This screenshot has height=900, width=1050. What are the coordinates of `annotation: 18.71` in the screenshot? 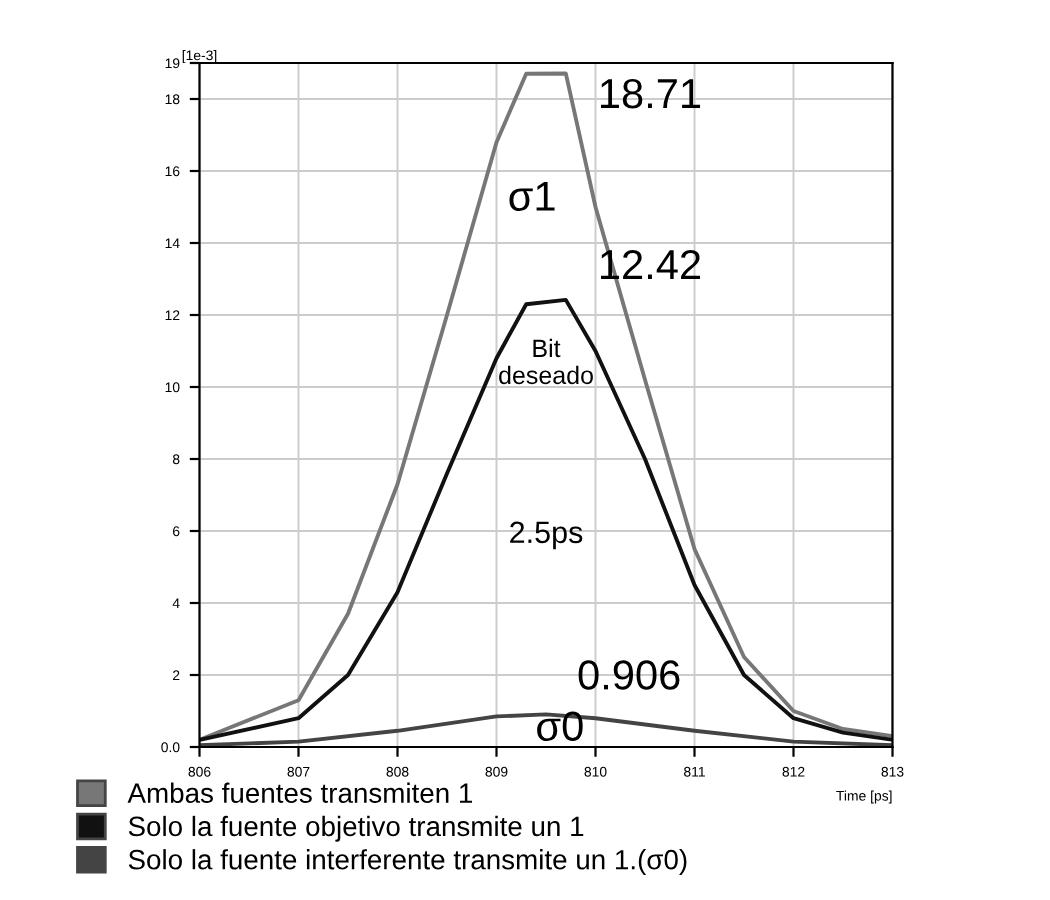 It's located at (651, 93).